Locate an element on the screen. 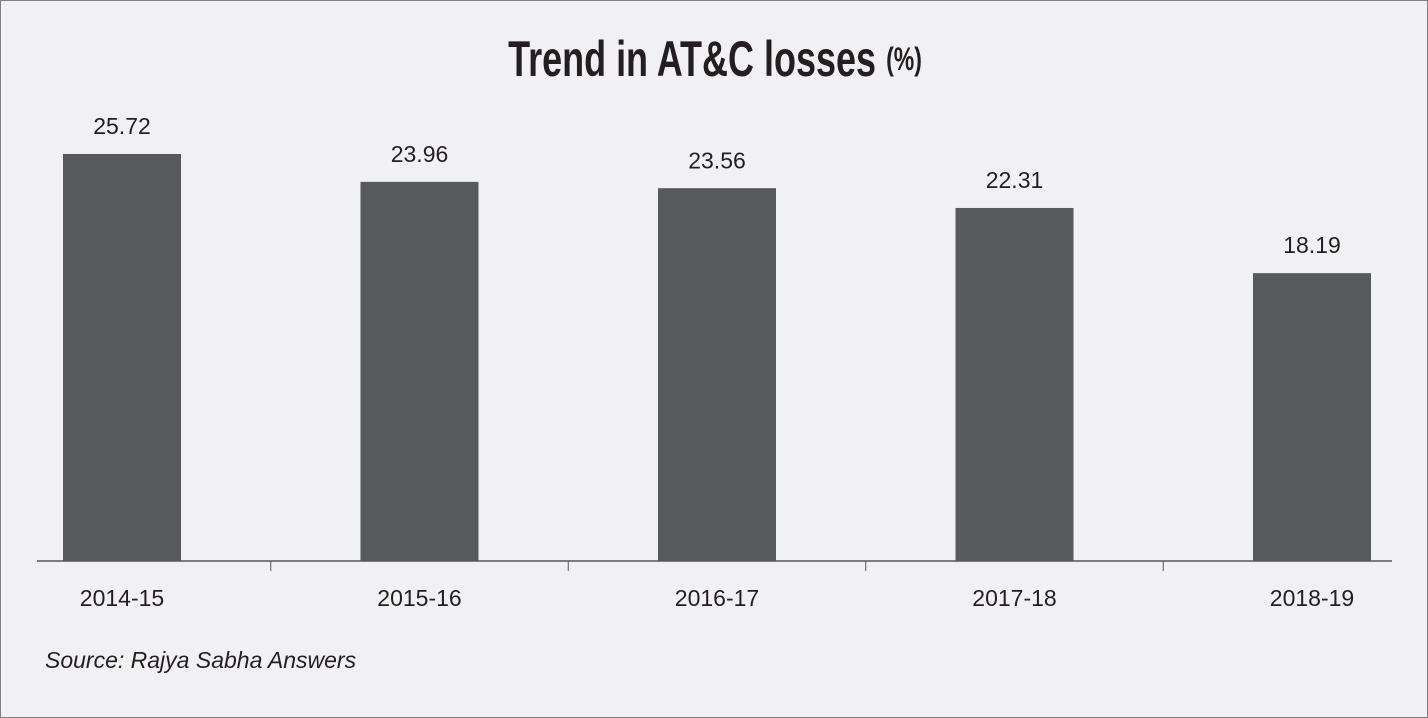 Image resolution: width=1428 pixels, height=718 pixels. chart-title-main: Trend in AT&C losses is located at coordinates (692, 59).